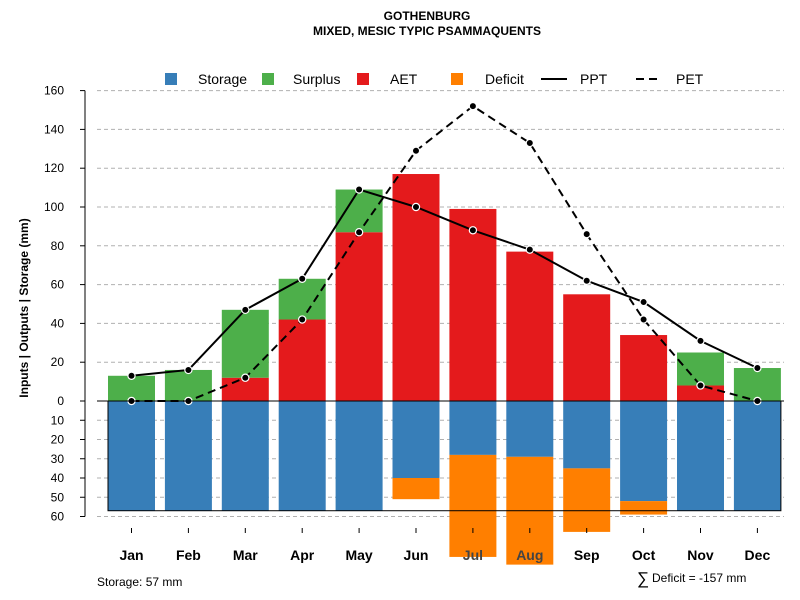  What do you see at coordinates (700, 385) in the screenshot?
I see `point-pet-nov` at bounding box center [700, 385].